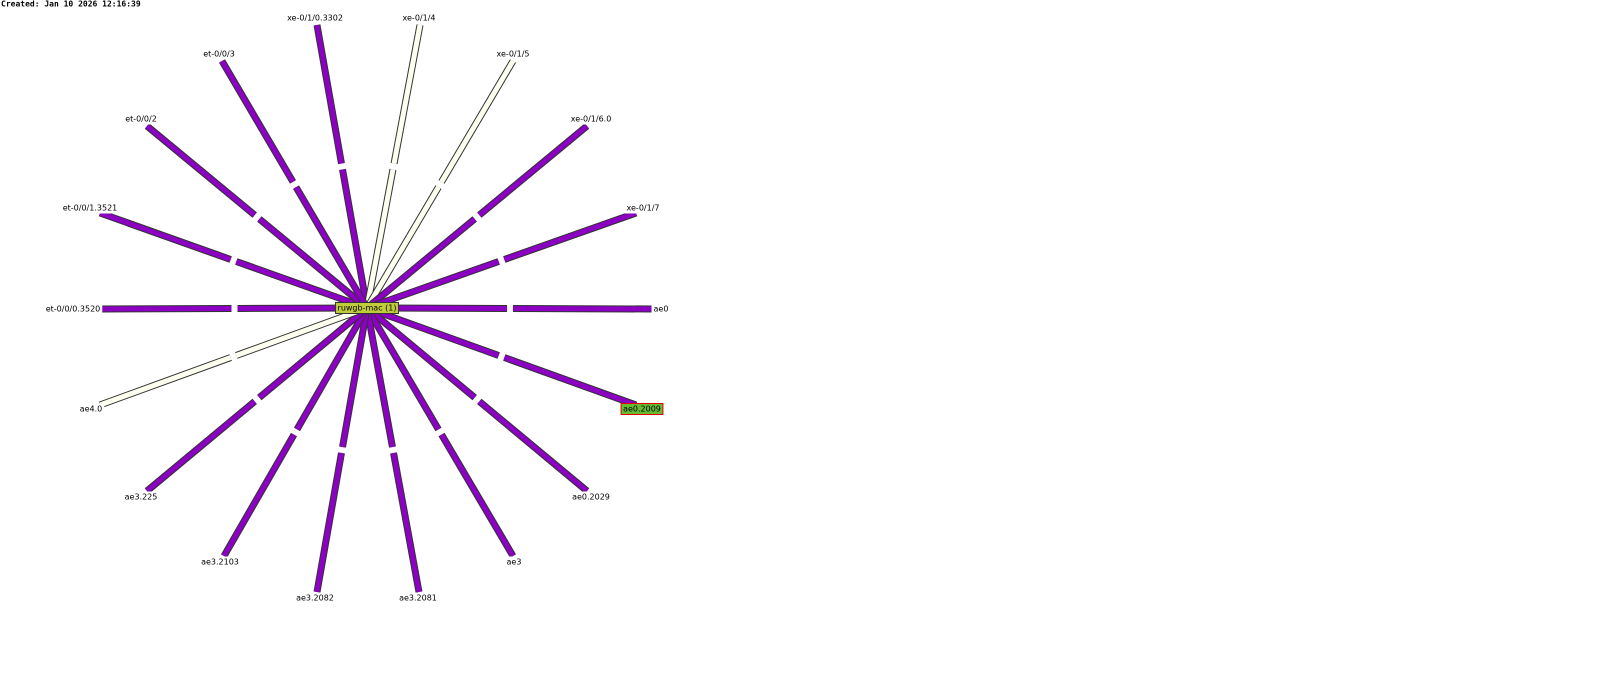 The width and height of the screenshot is (1600, 690). I want to click on center-node: ruwgb-mac (1), so click(367, 308).